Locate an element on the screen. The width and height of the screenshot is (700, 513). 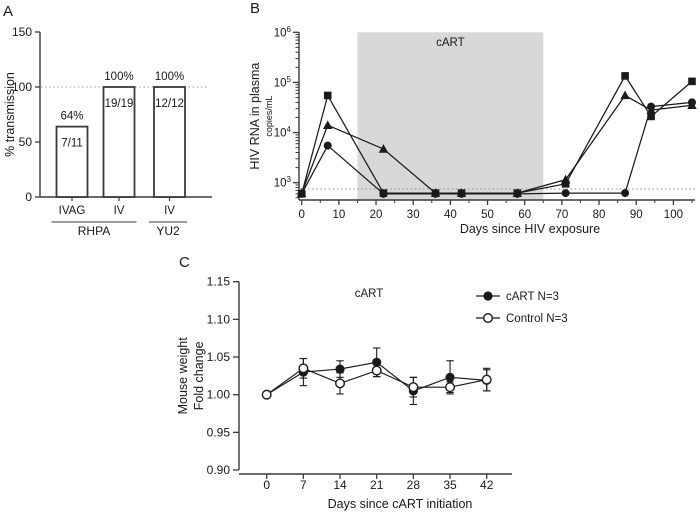
panel-b-letter: B is located at coordinates (255, 8).